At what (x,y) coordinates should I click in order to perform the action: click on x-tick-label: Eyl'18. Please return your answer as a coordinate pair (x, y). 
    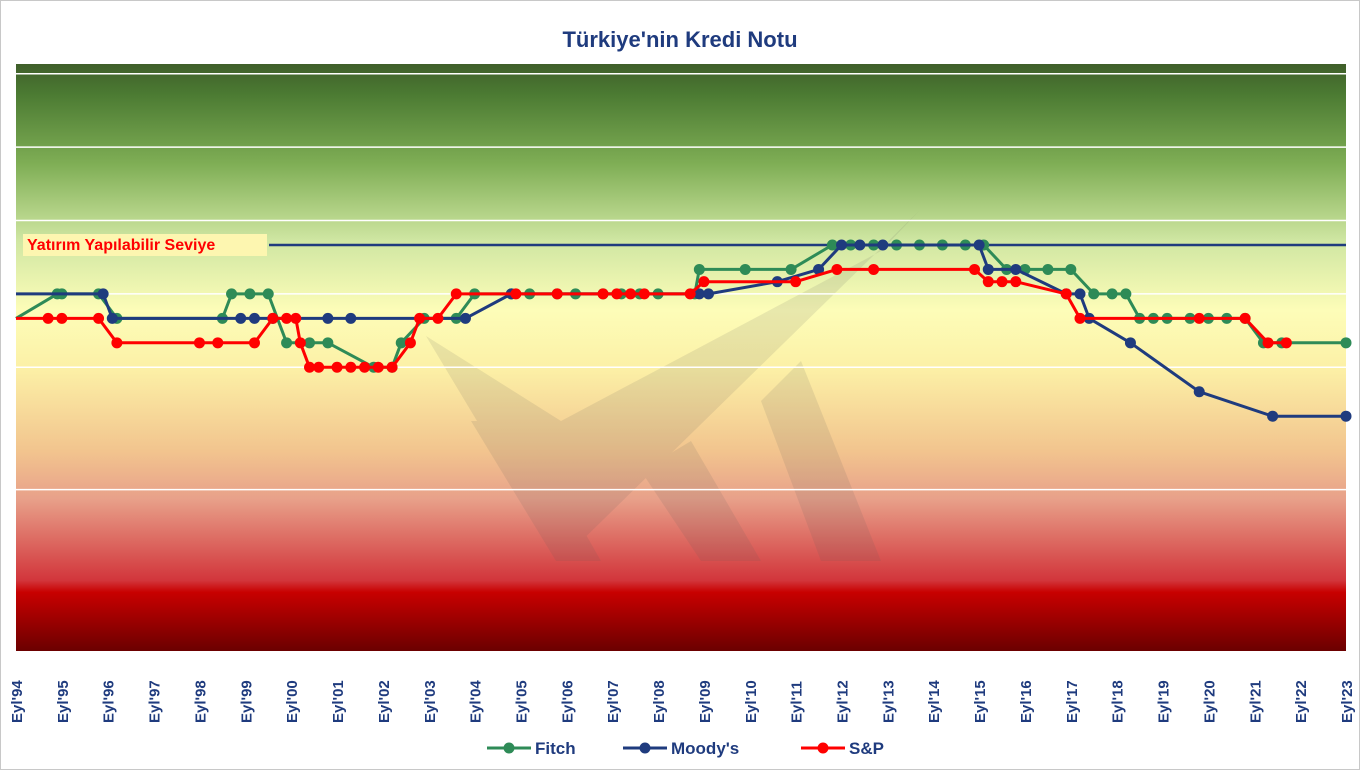
    Looking at the image, I should click on (1118, 701).